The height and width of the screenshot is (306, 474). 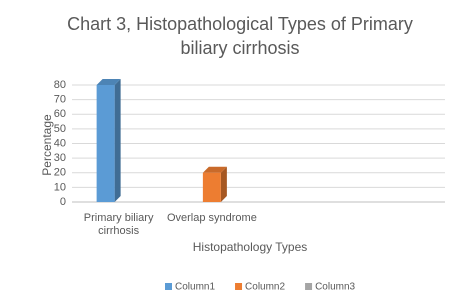 What do you see at coordinates (60, 100) in the screenshot?
I see `y-tick-label: 70` at bounding box center [60, 100].